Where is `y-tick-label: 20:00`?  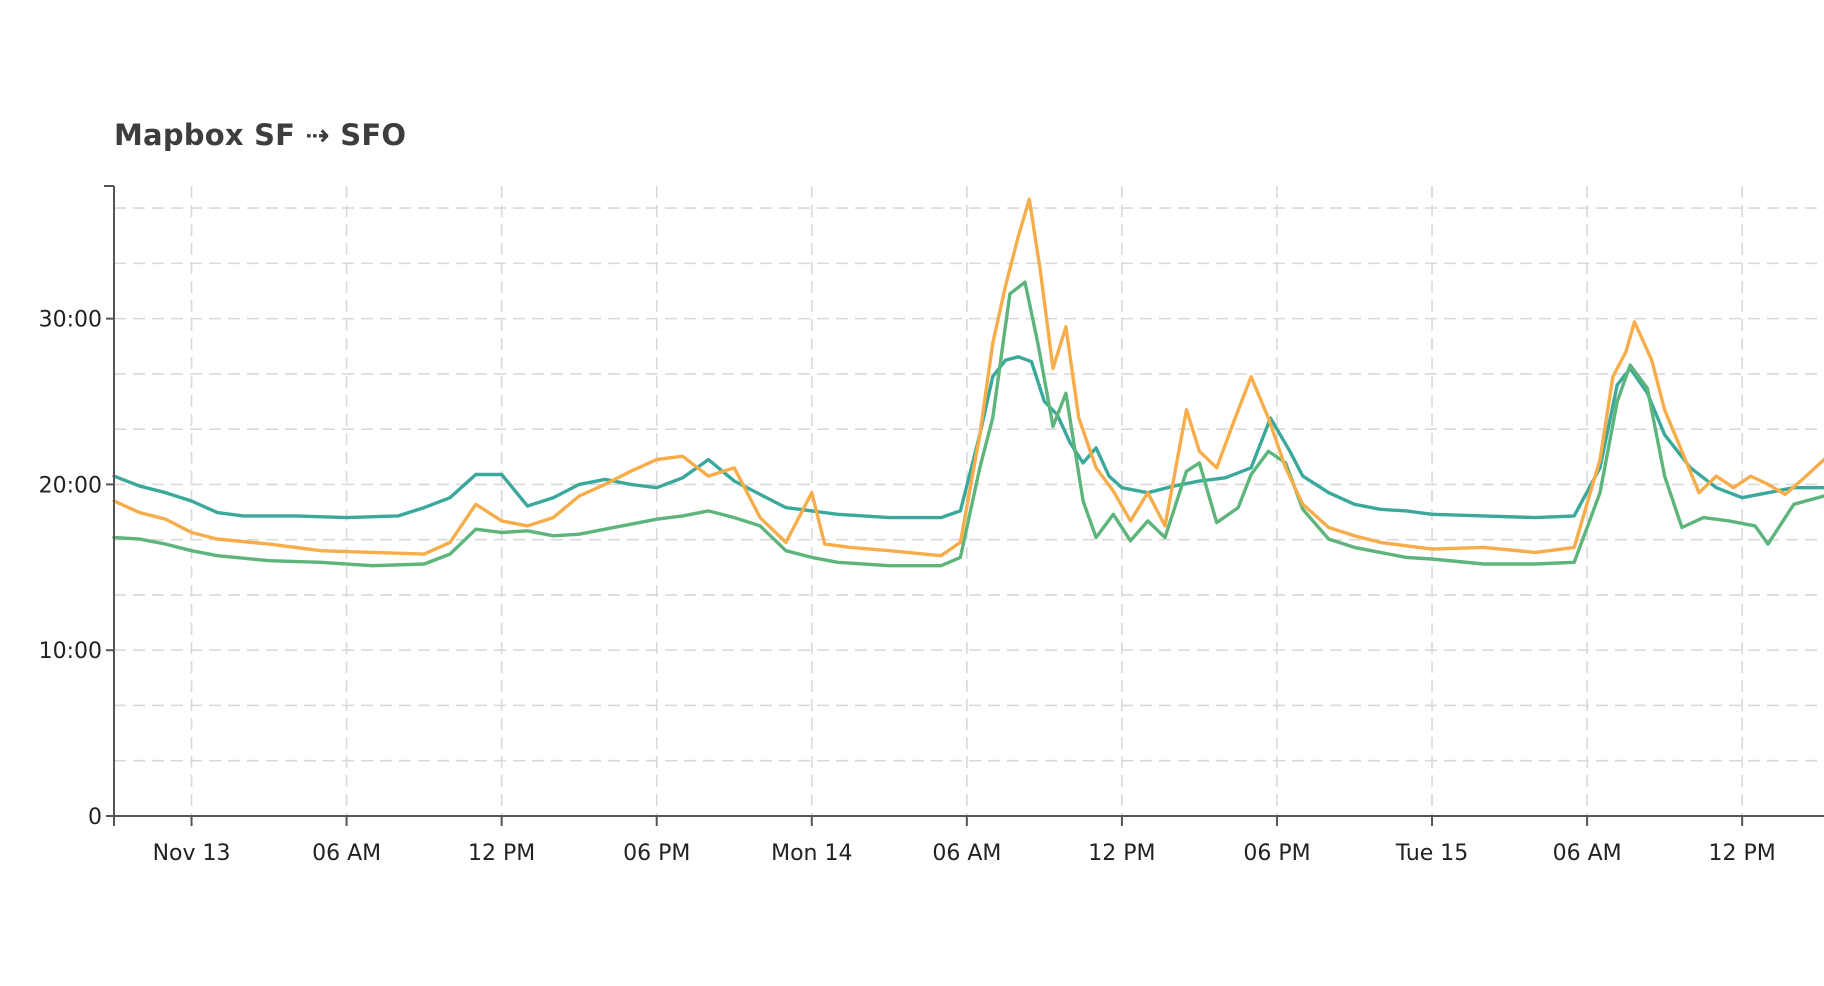
y-tick-label: 20:00 is located at coordinates (70, 485).